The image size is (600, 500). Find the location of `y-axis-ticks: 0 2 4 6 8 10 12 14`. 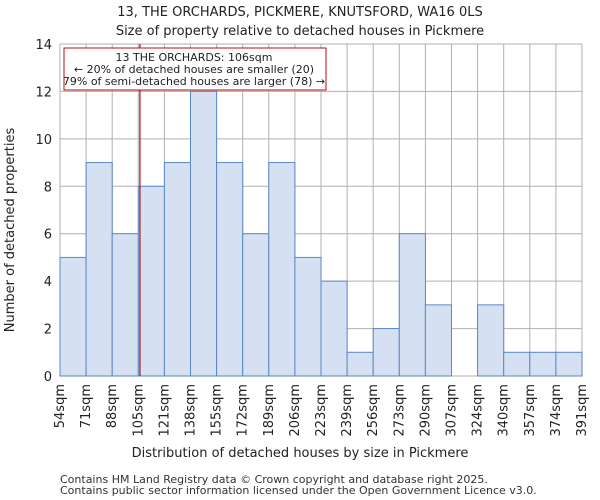

y-axis-ticks: 0 2 4 6 8 10 12 14 is located at coordinates (43, 211).